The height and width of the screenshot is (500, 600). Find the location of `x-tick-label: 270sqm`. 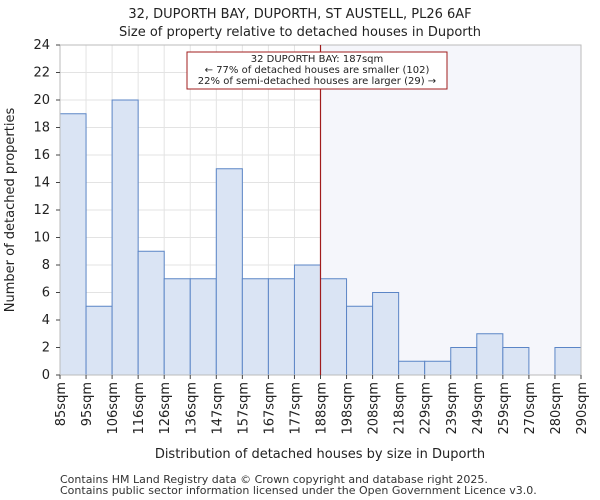

x-tick-label: 270sqm is located at coordinates (530, 408).